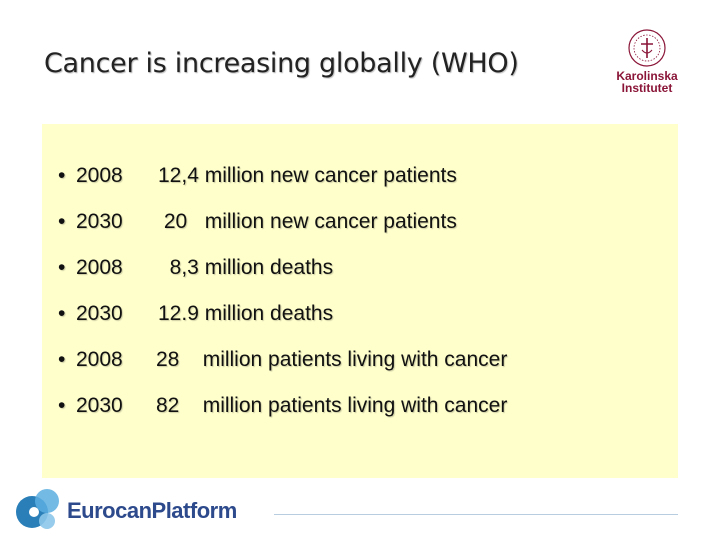 This screenshot has width=720, height=540. Describe the element at coordinates (37, 509) in the screenshot. I see `eurocan-circles-icon` at that location.